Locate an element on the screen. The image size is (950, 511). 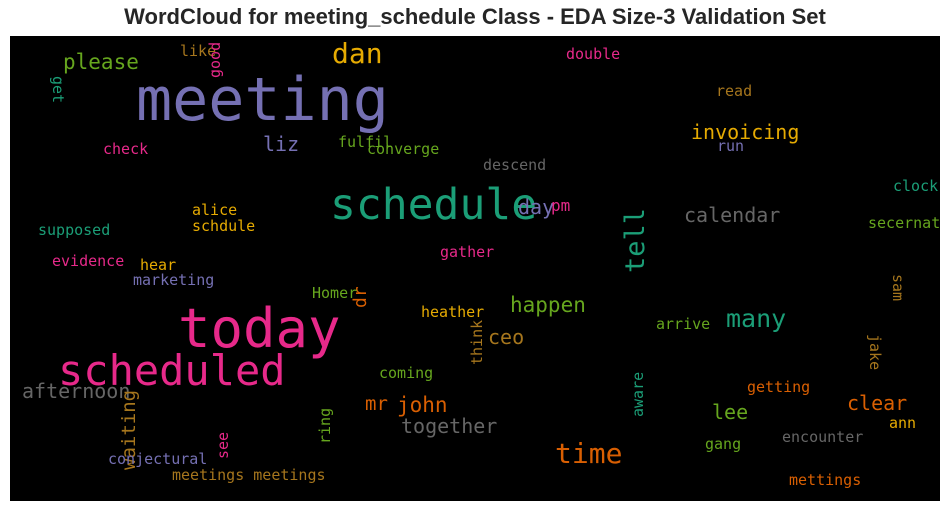
word-clear: clear is located at coordinates (877, 403).